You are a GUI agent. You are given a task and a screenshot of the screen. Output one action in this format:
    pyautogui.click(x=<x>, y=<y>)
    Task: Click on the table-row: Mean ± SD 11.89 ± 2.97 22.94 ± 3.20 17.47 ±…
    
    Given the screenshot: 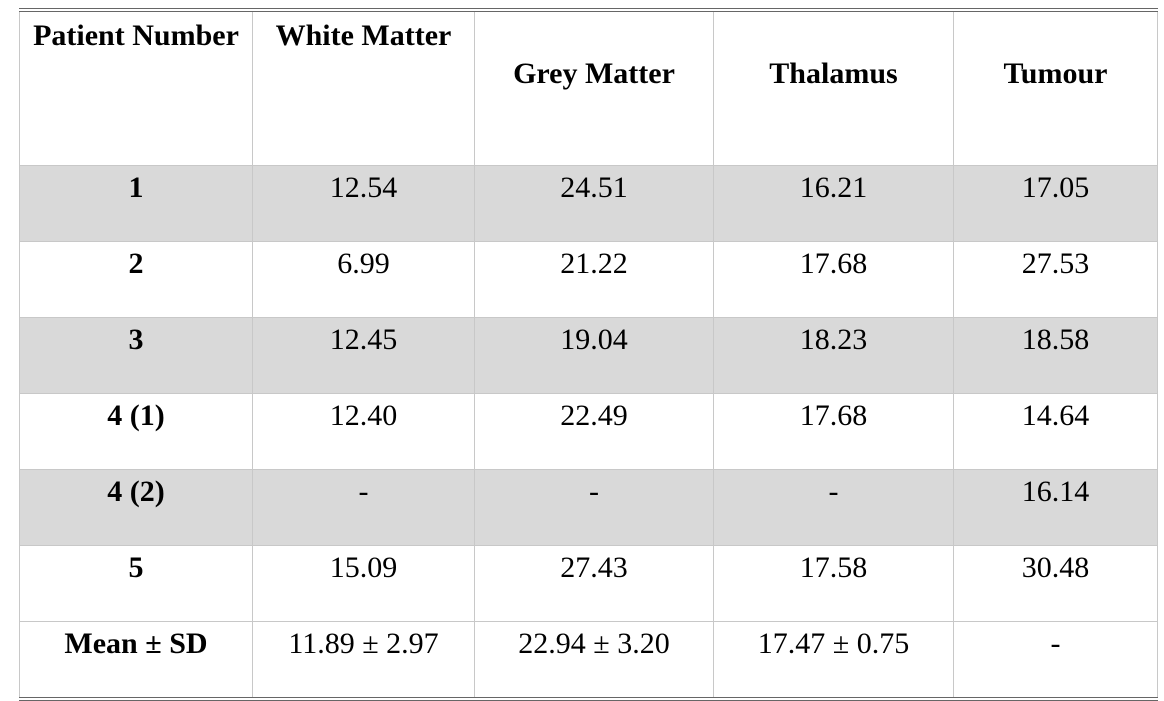 What is the action you would take?
    pyautogui.click(x=588, y=660)
    